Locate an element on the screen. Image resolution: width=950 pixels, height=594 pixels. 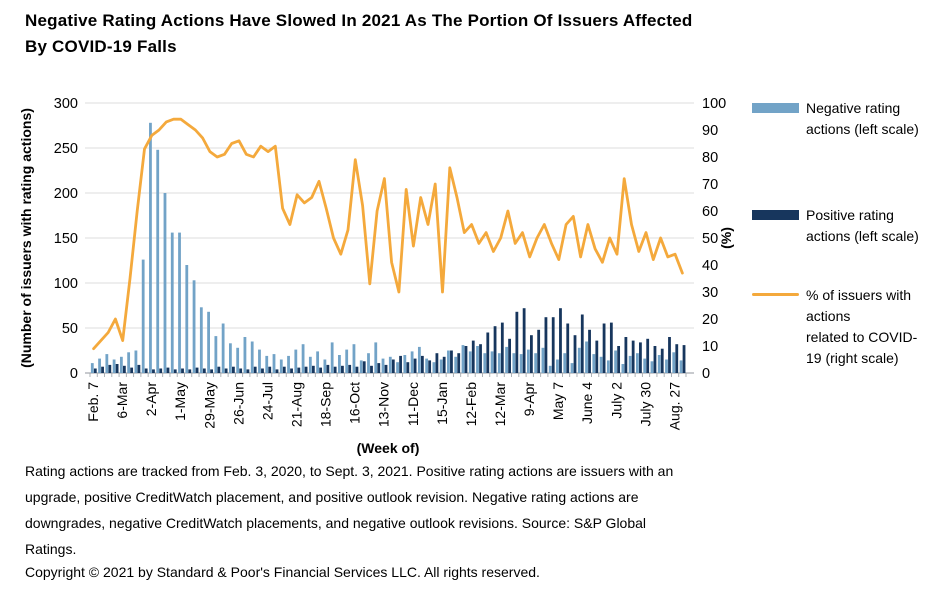
x-tick-label: 13-Nov is located at coordinates (384, 404).